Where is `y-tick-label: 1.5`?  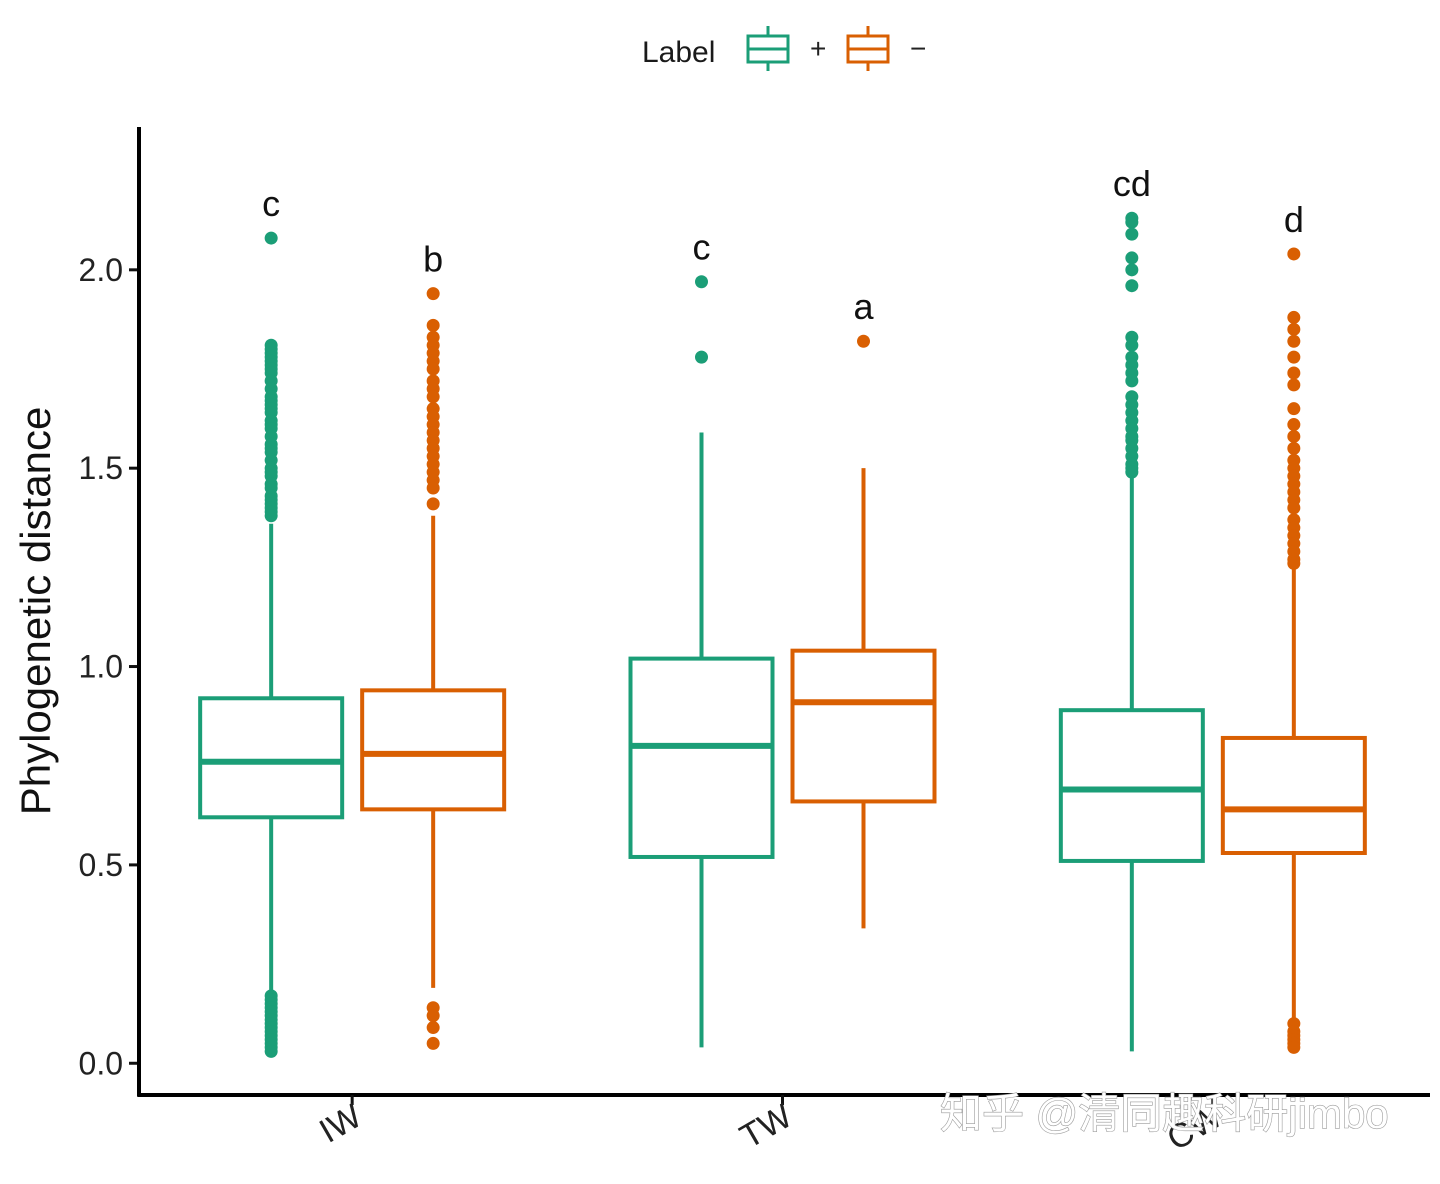 y-tick-label: 1.5 is located at coordinates (101, 468).